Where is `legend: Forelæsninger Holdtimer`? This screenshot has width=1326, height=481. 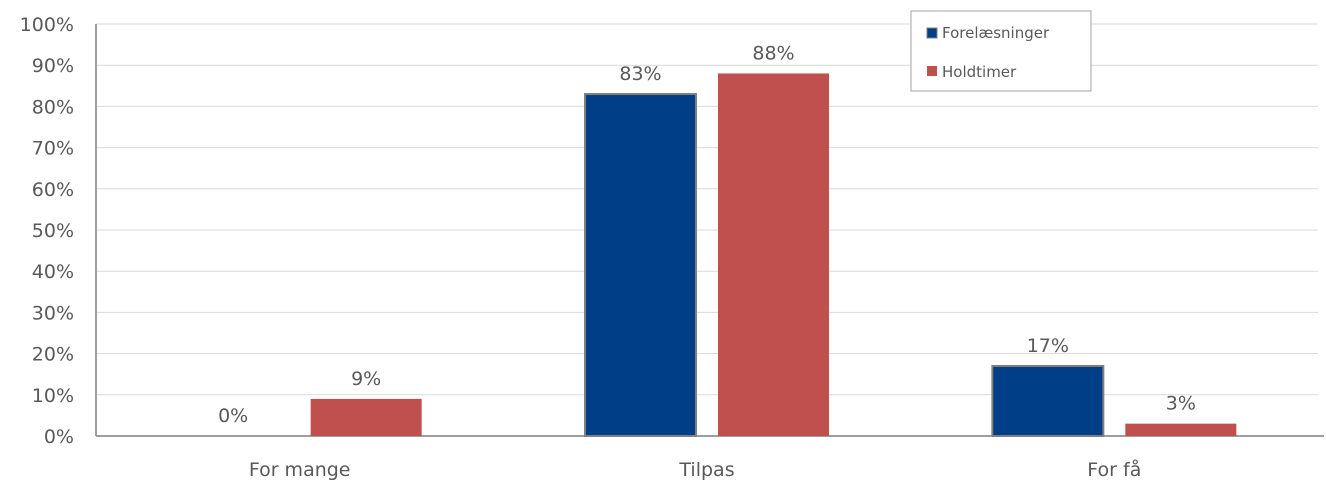
legend: Forelæsninger Holdtimer is located at coordinates (1001, 51).